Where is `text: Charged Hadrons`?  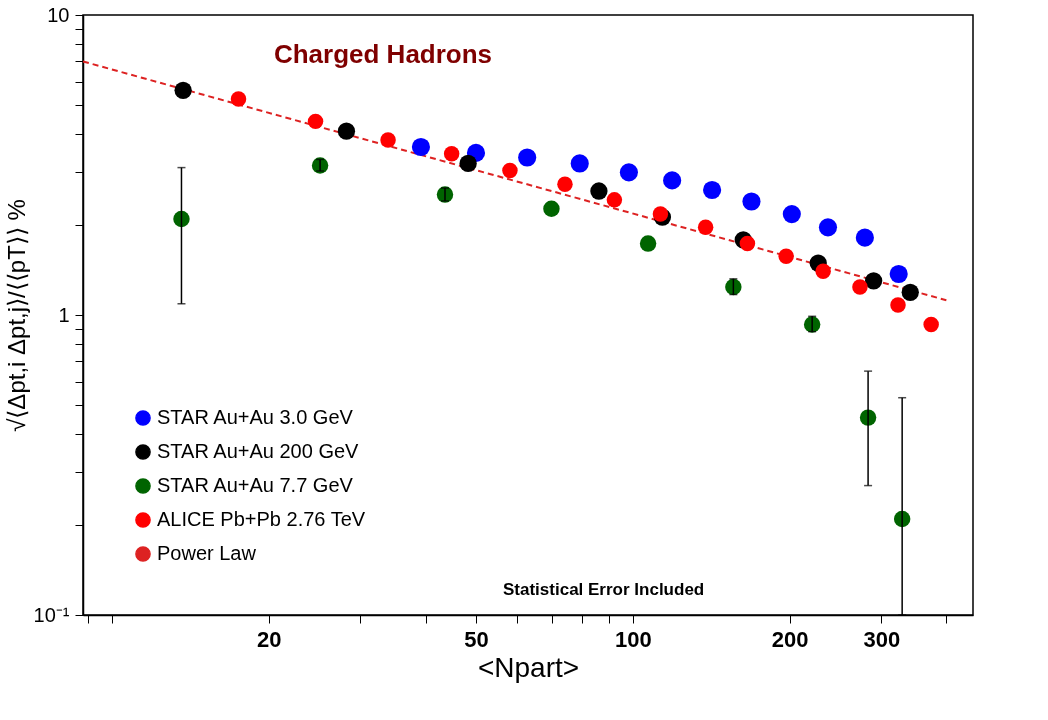 text: Charged Hadrons is located at coordinates (383, 54).